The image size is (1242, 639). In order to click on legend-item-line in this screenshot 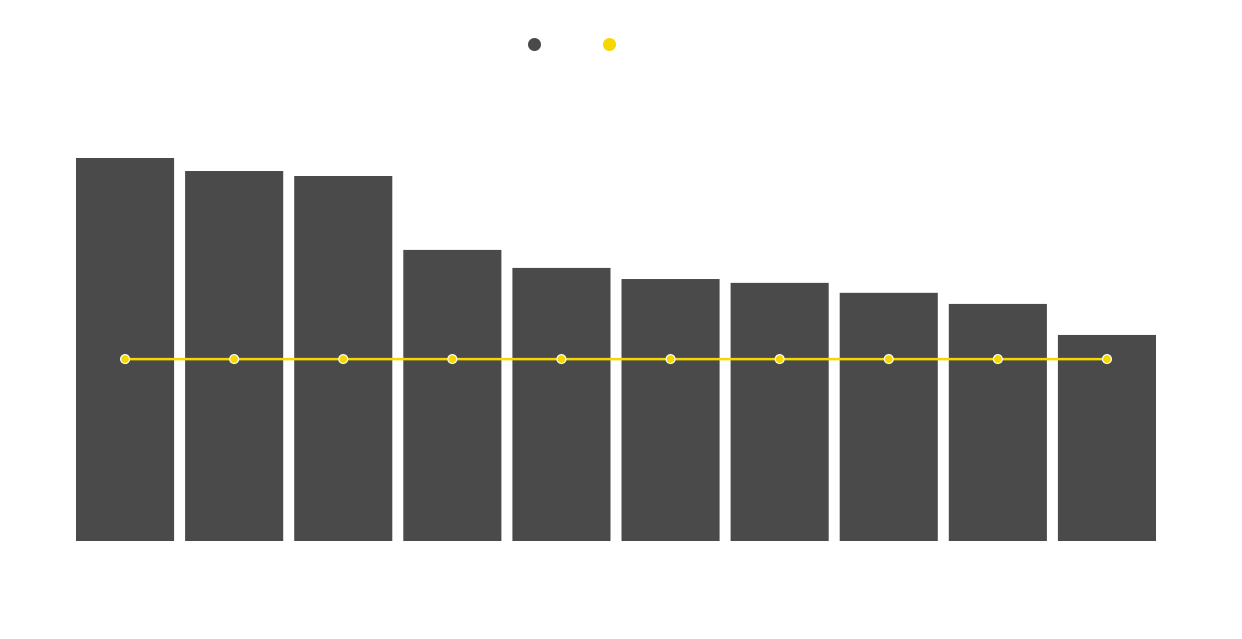, I will do `click(612, 44)`.